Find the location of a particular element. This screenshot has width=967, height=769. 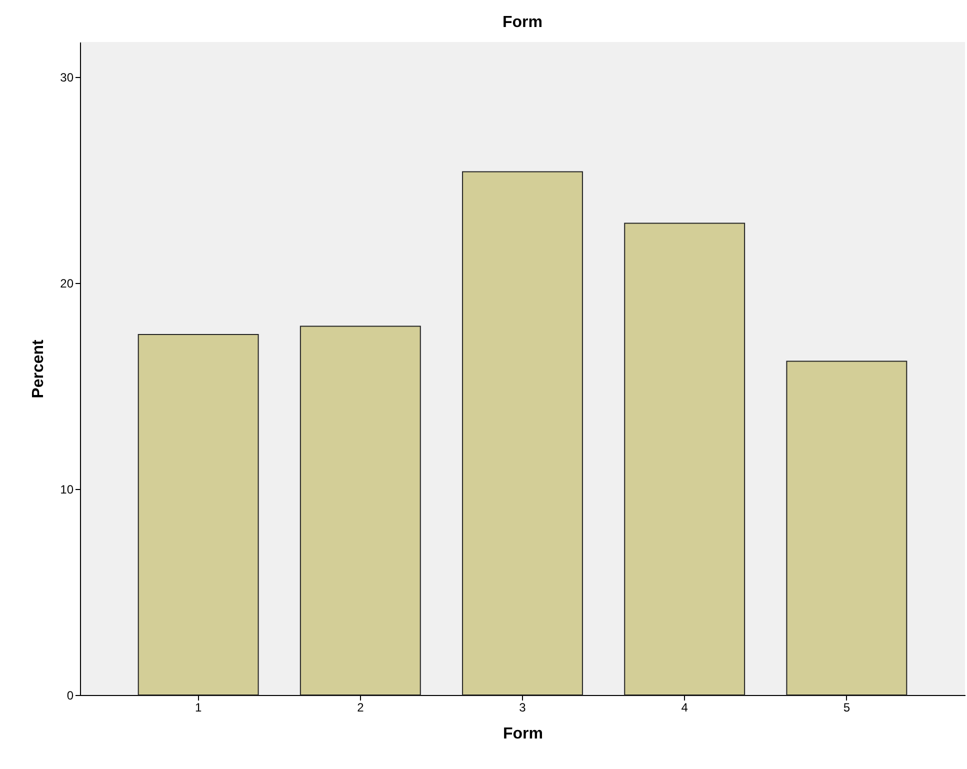

x-axis-title: Form is located at coordinates (523, 734).